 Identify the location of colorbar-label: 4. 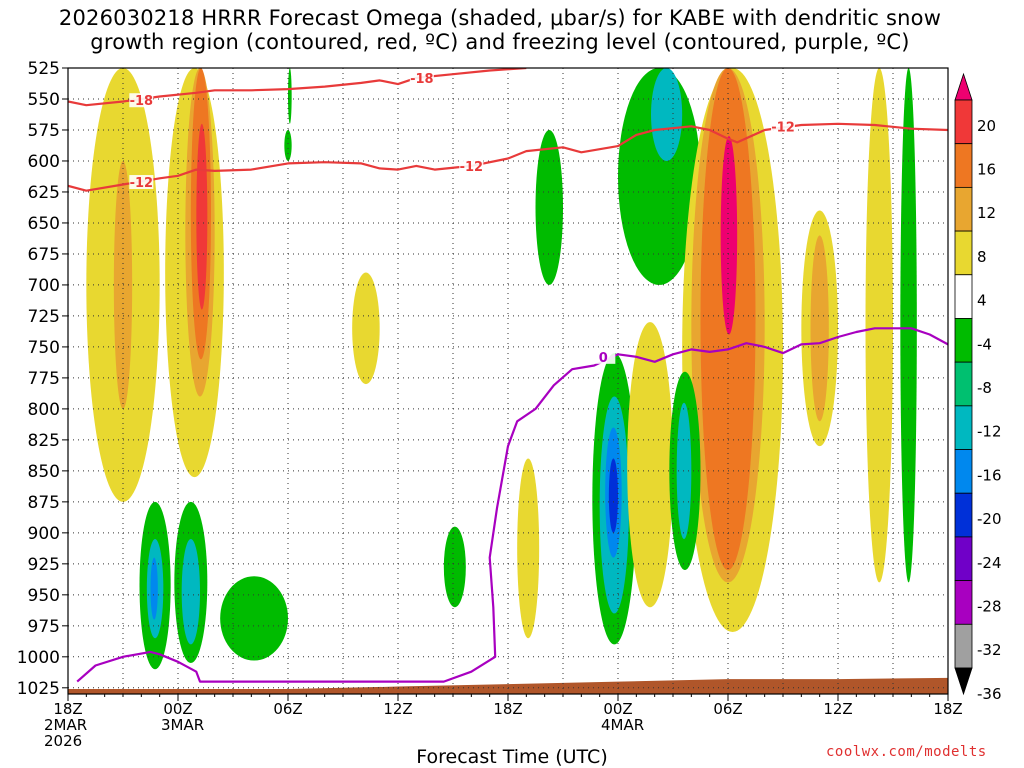
(982, 301).